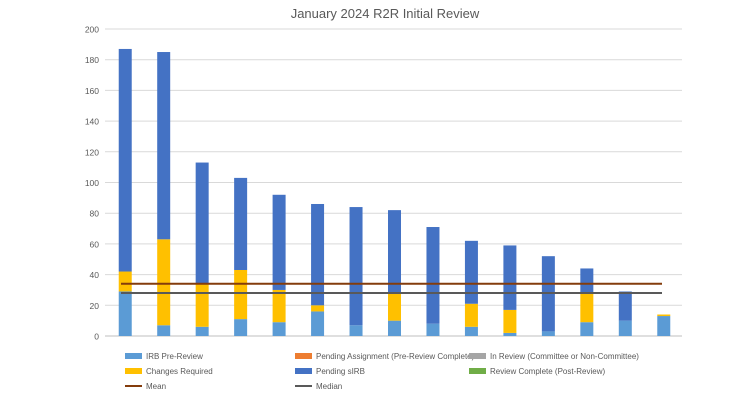 This screenshot has height=405, width=750. I want to click on y-tick-label: 0, so click(96, 337).